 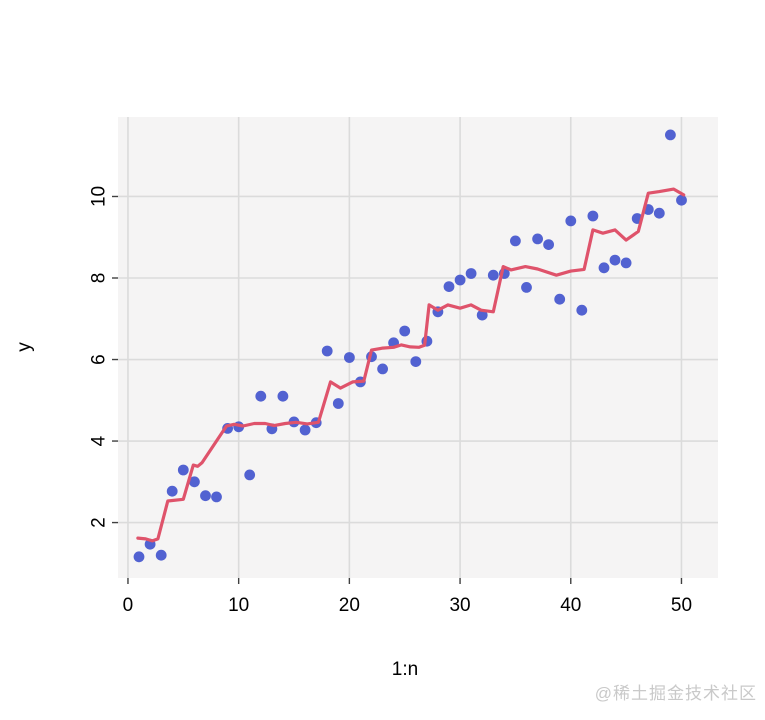 What do you see at coordinates (459, 605) in the screenshot?
I see `tick-label-x: 30` at bounding box center [459, 605].